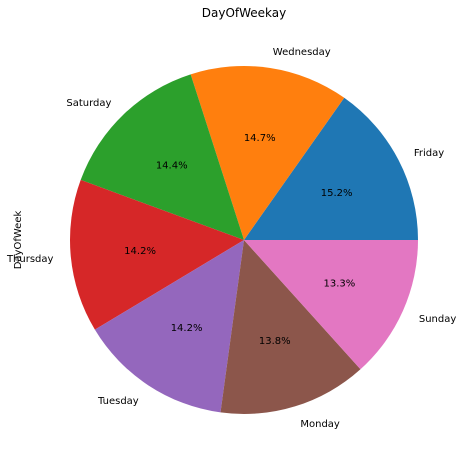  What do you see at coordinates (140, 251) in the screenshot?
I see `pct-label-thursday: 14.2%` at bounding box center [140, 251].